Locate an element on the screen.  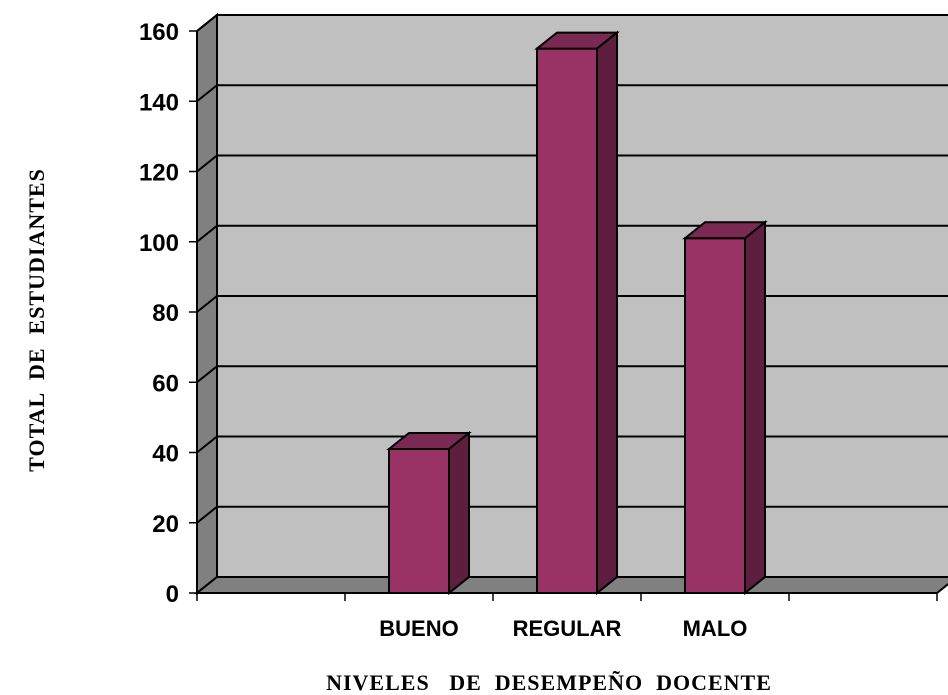
x-category-label: REGULAR is located at coordinates (567, 628).